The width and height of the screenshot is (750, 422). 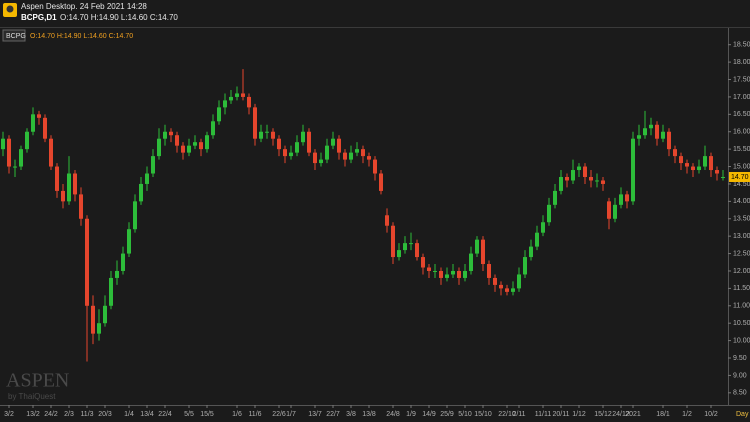 I want to click on legend-ohlc: O:14.70 H:14.90 L:14.60 C:14.70, so click(x=81, y=36).